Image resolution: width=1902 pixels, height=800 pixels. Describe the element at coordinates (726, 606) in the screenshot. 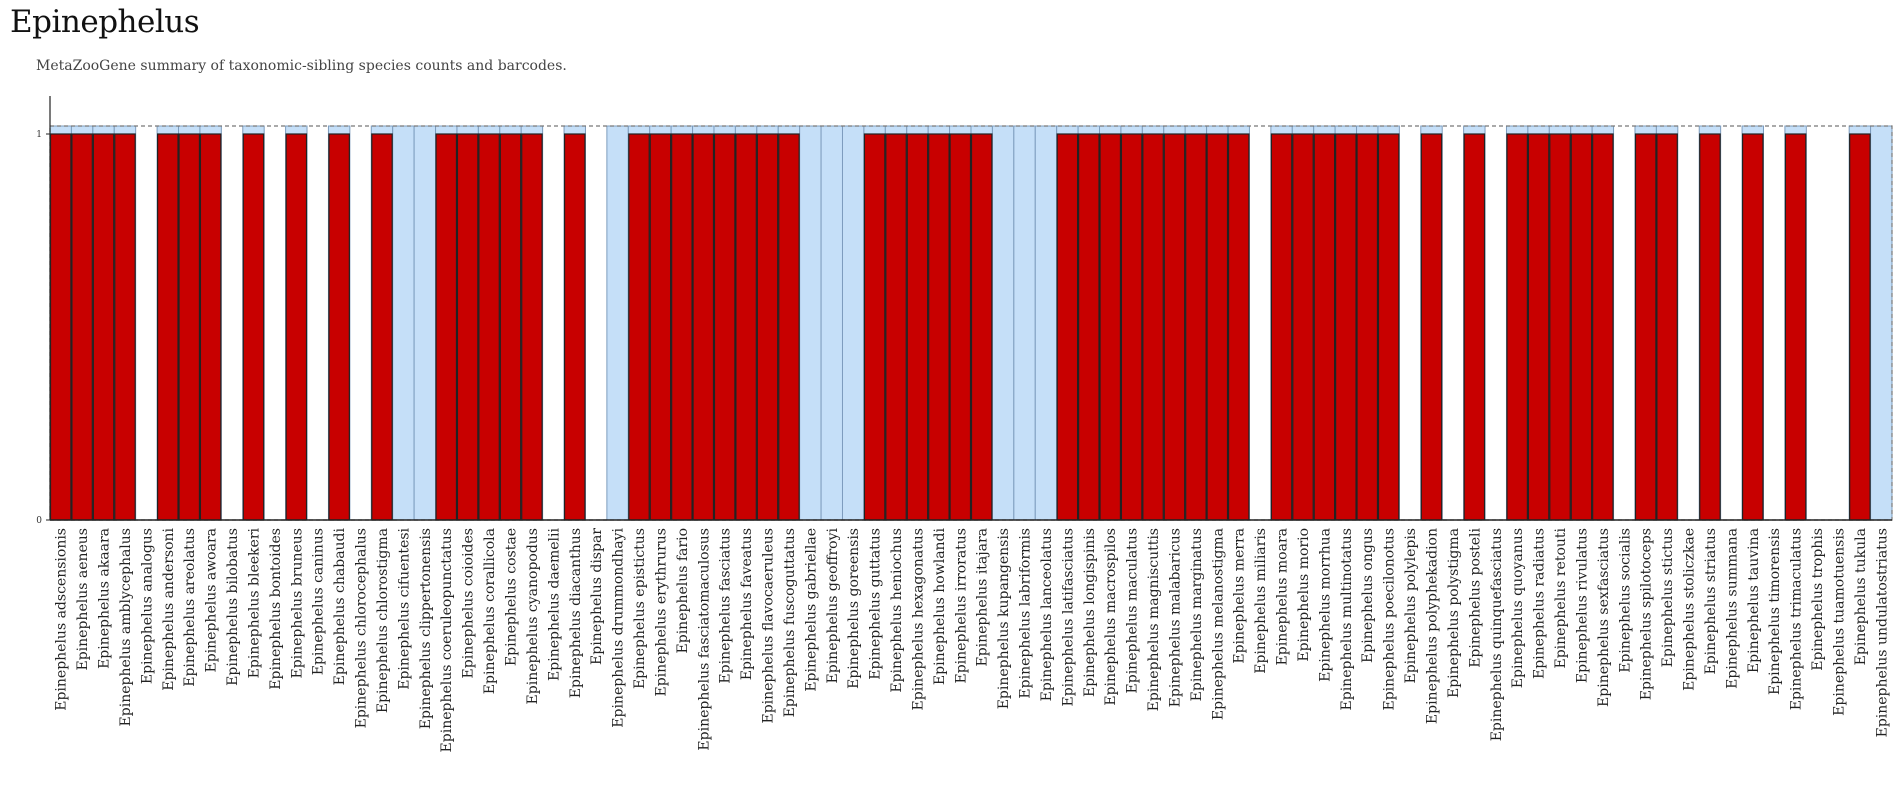

I see `category-label: Epinephelus fasciatus` at that location.